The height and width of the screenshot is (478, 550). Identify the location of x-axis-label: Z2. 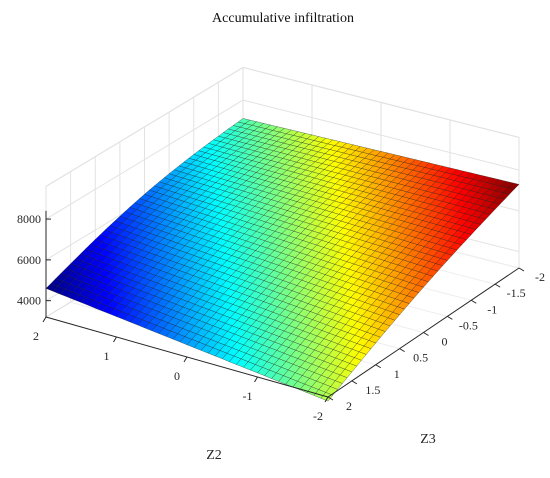
(214, 455).